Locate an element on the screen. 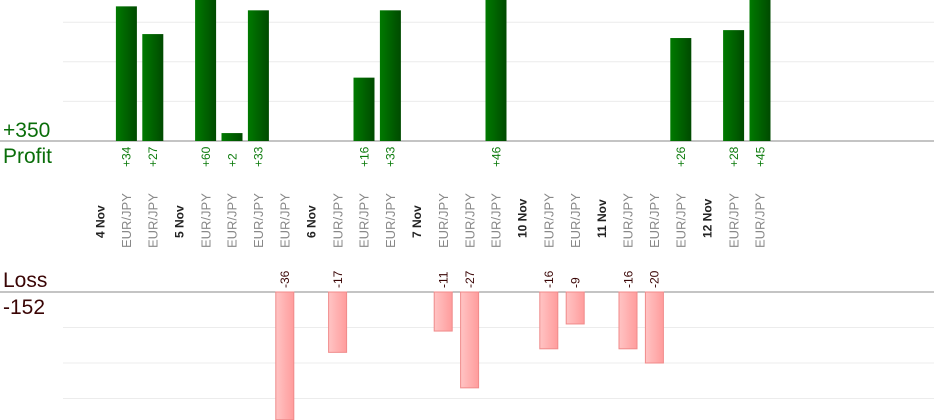 Image resolution: width=934 pixels, height=420 pixels. profit-value-label: +28 is located at coordinates (734, 156).